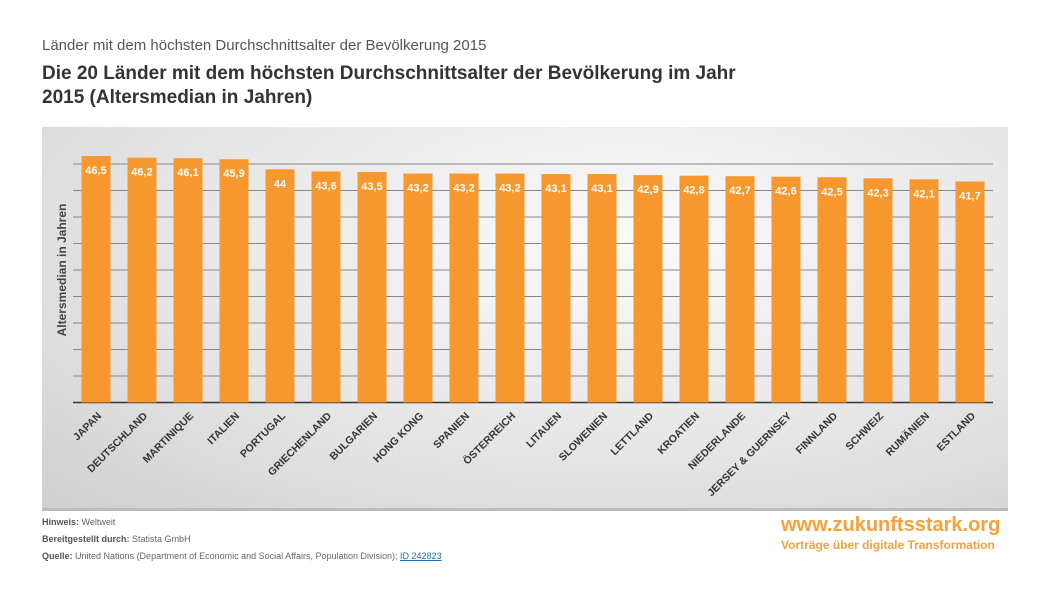 The height and width of the screenshot is (590, 1050). What do you see at coordinates (371, 187) in the screenshot?
I see `data-label: 43,5` at bounding box center [371, 187].